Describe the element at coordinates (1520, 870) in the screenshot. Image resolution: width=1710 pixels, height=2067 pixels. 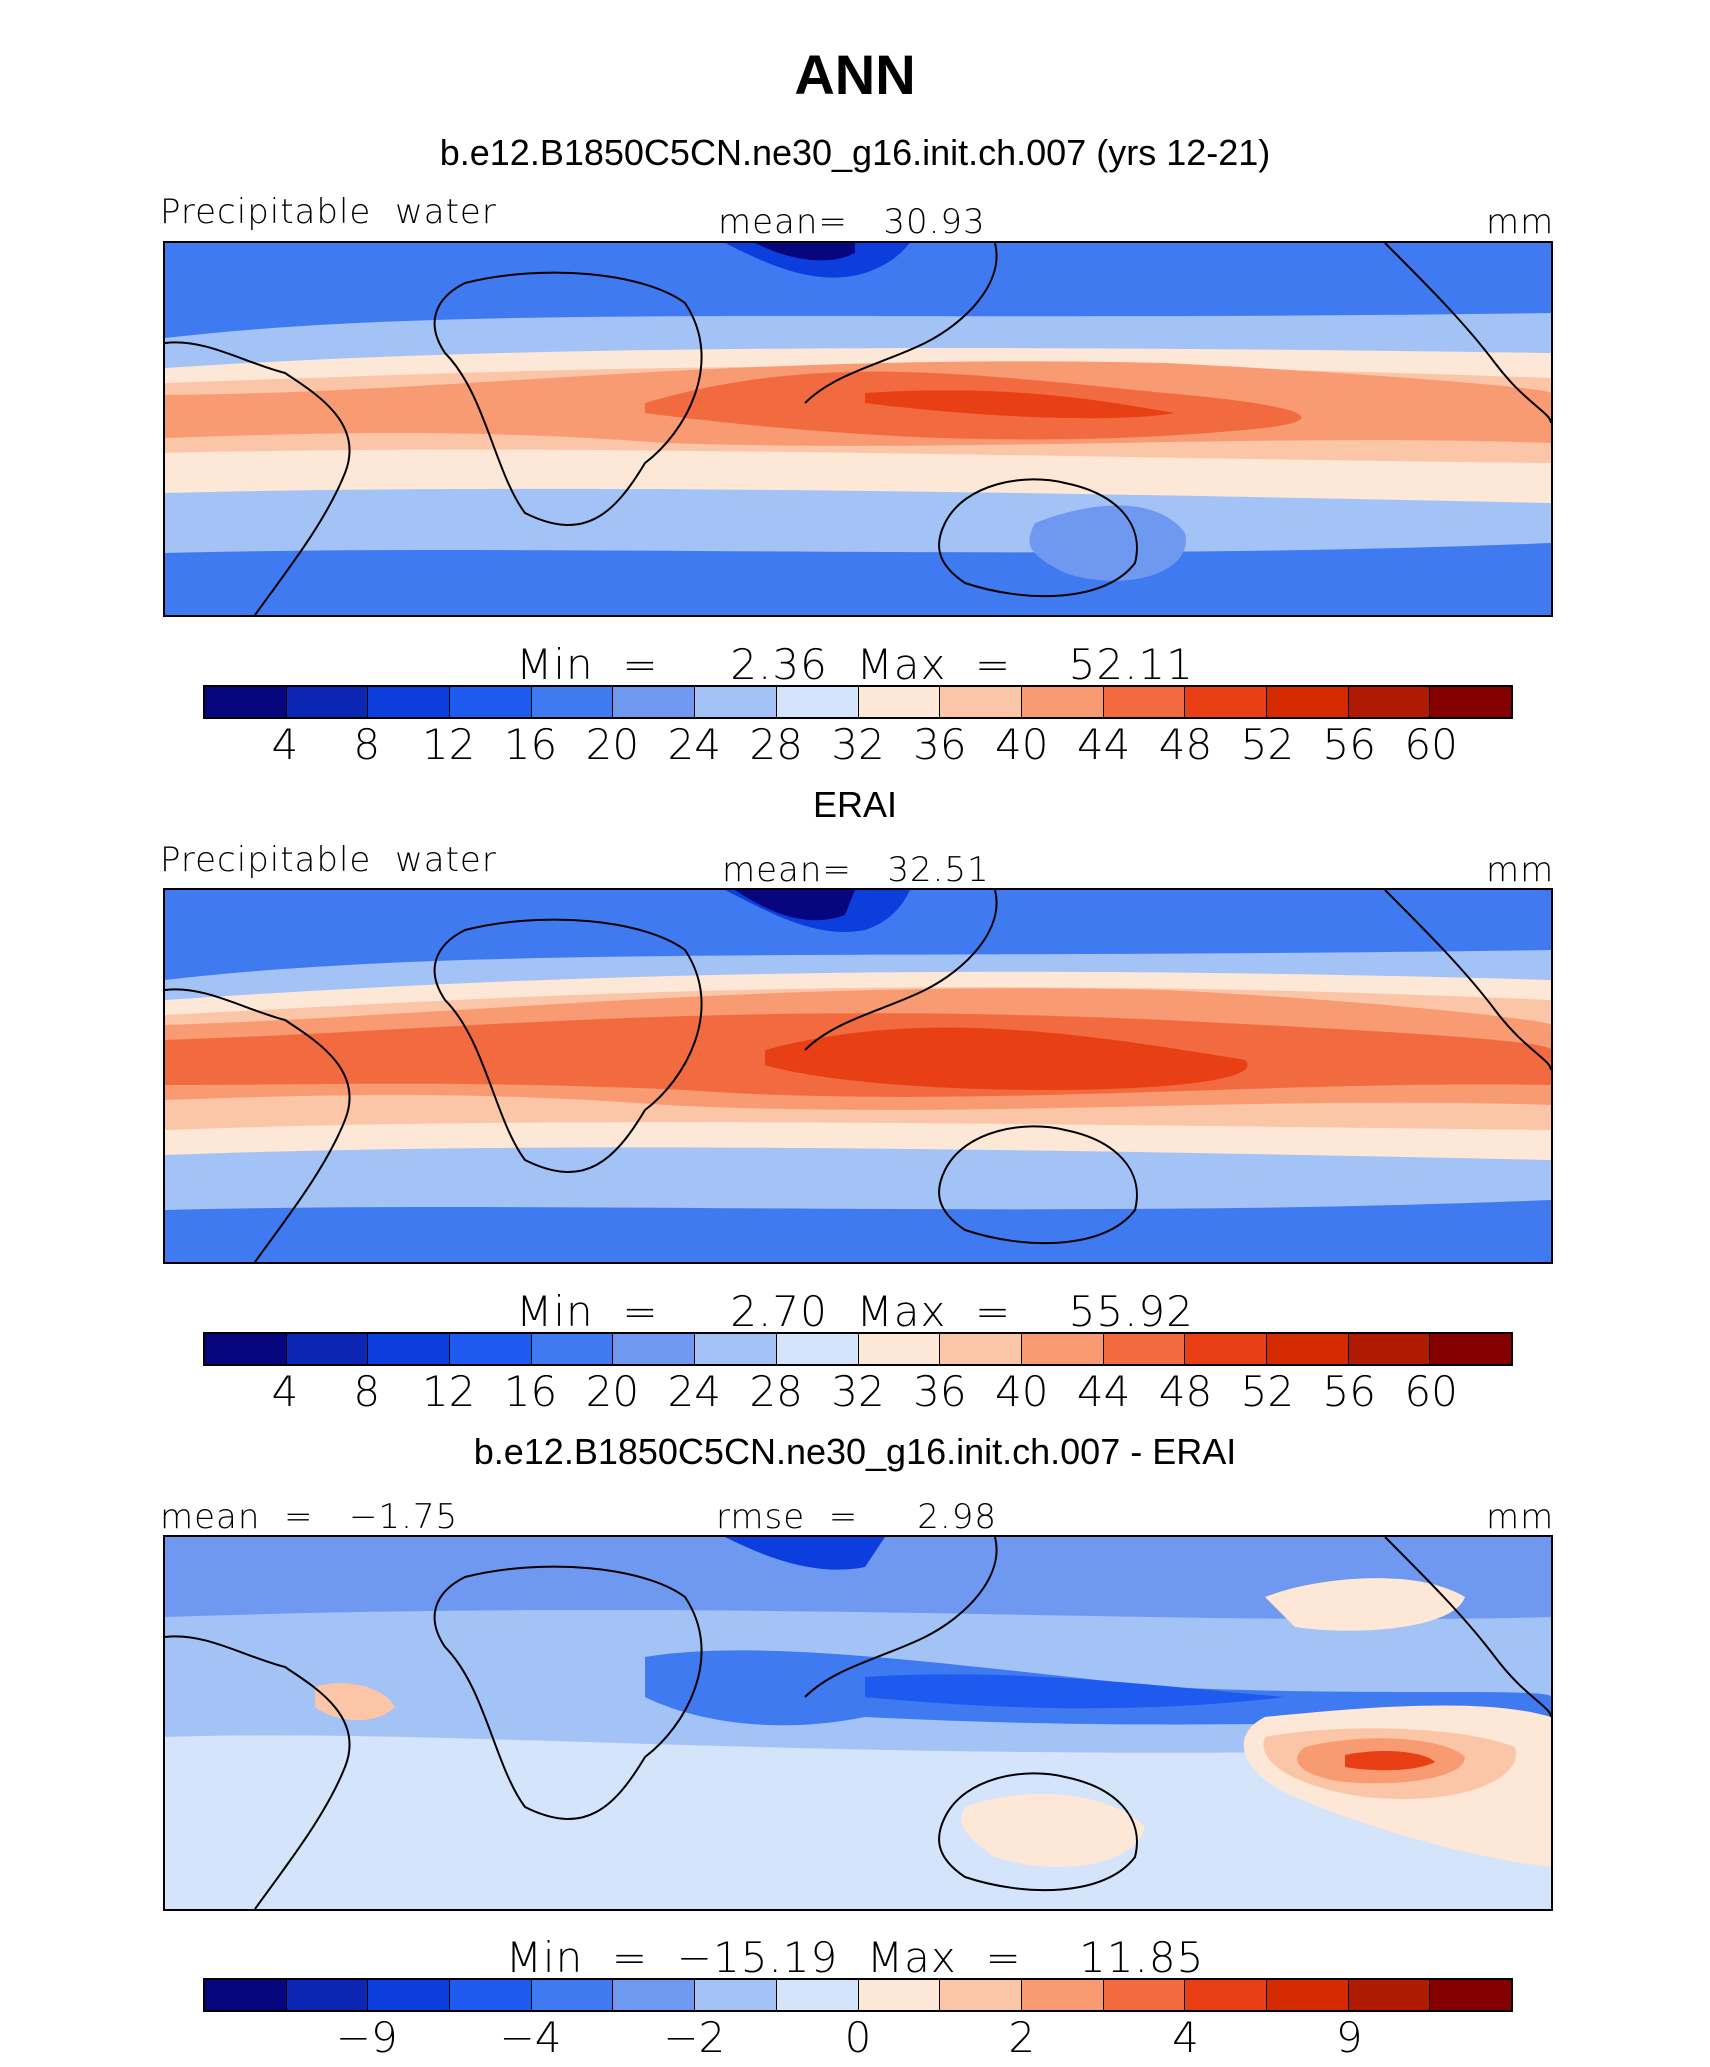
I see `panel-2-units-label: mm` at that location.